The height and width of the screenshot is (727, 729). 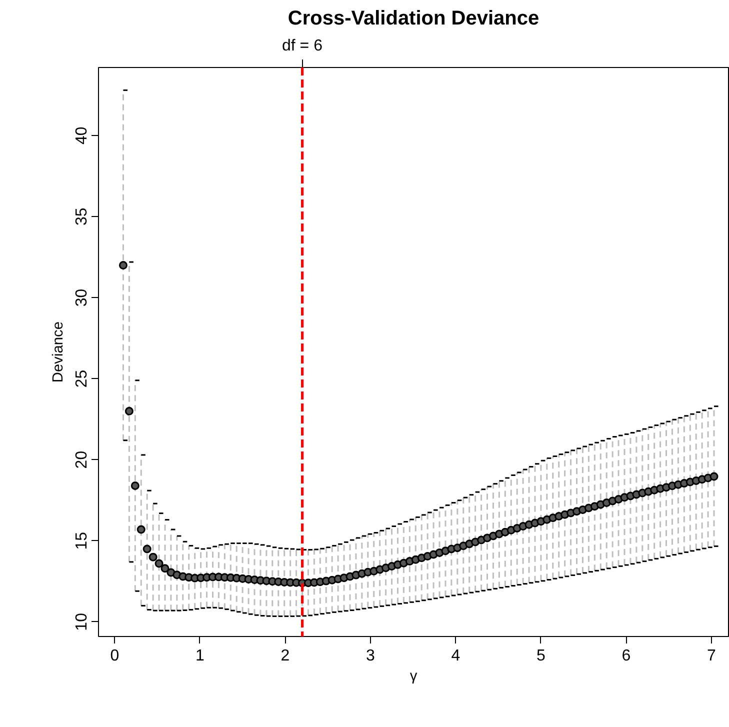 I want to click on x-tick-label: 1, so click(x=200, y=656).